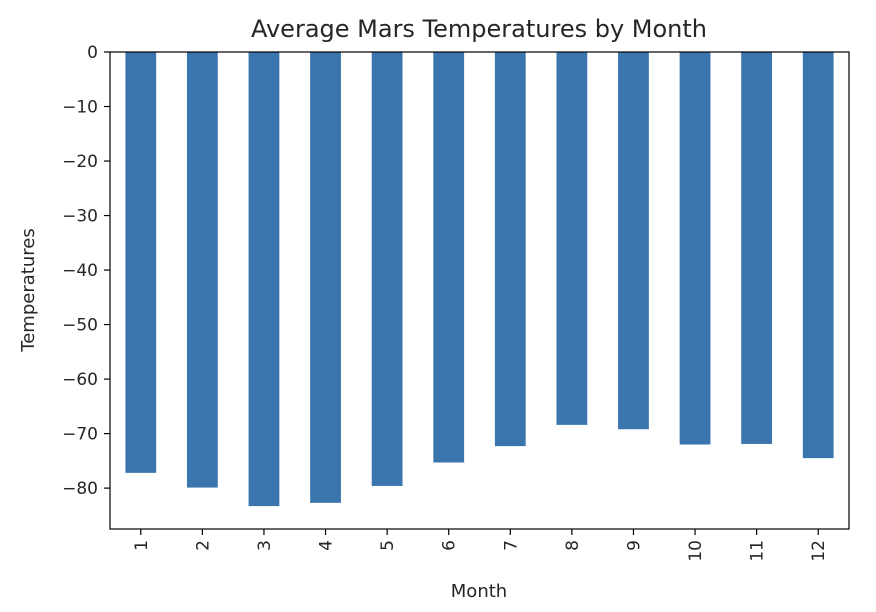  Describe the element at coordinates (80, 271) in the screenshot. I see `y-tick-label: −40` at that location.